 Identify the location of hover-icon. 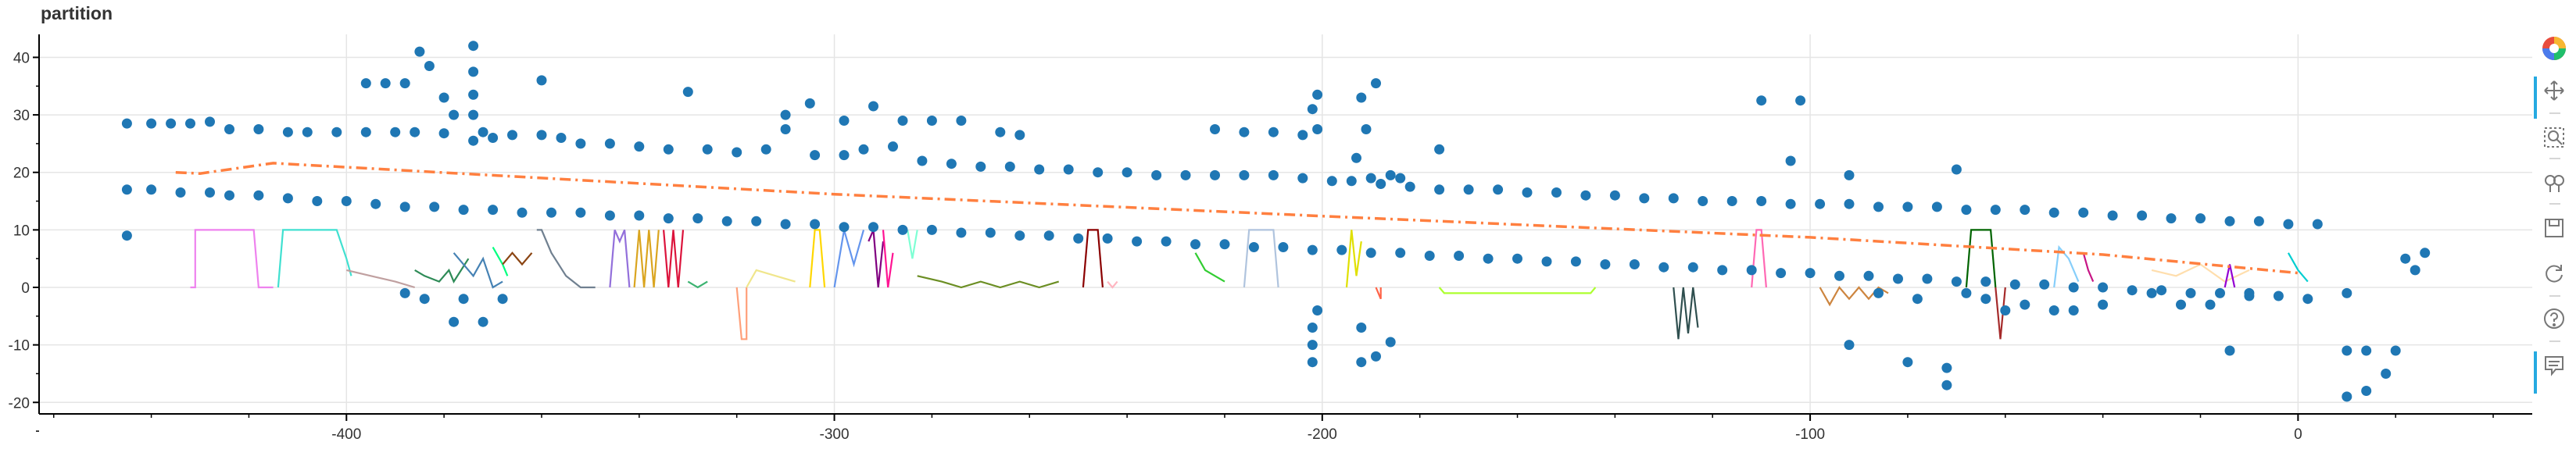
(2552, 372).